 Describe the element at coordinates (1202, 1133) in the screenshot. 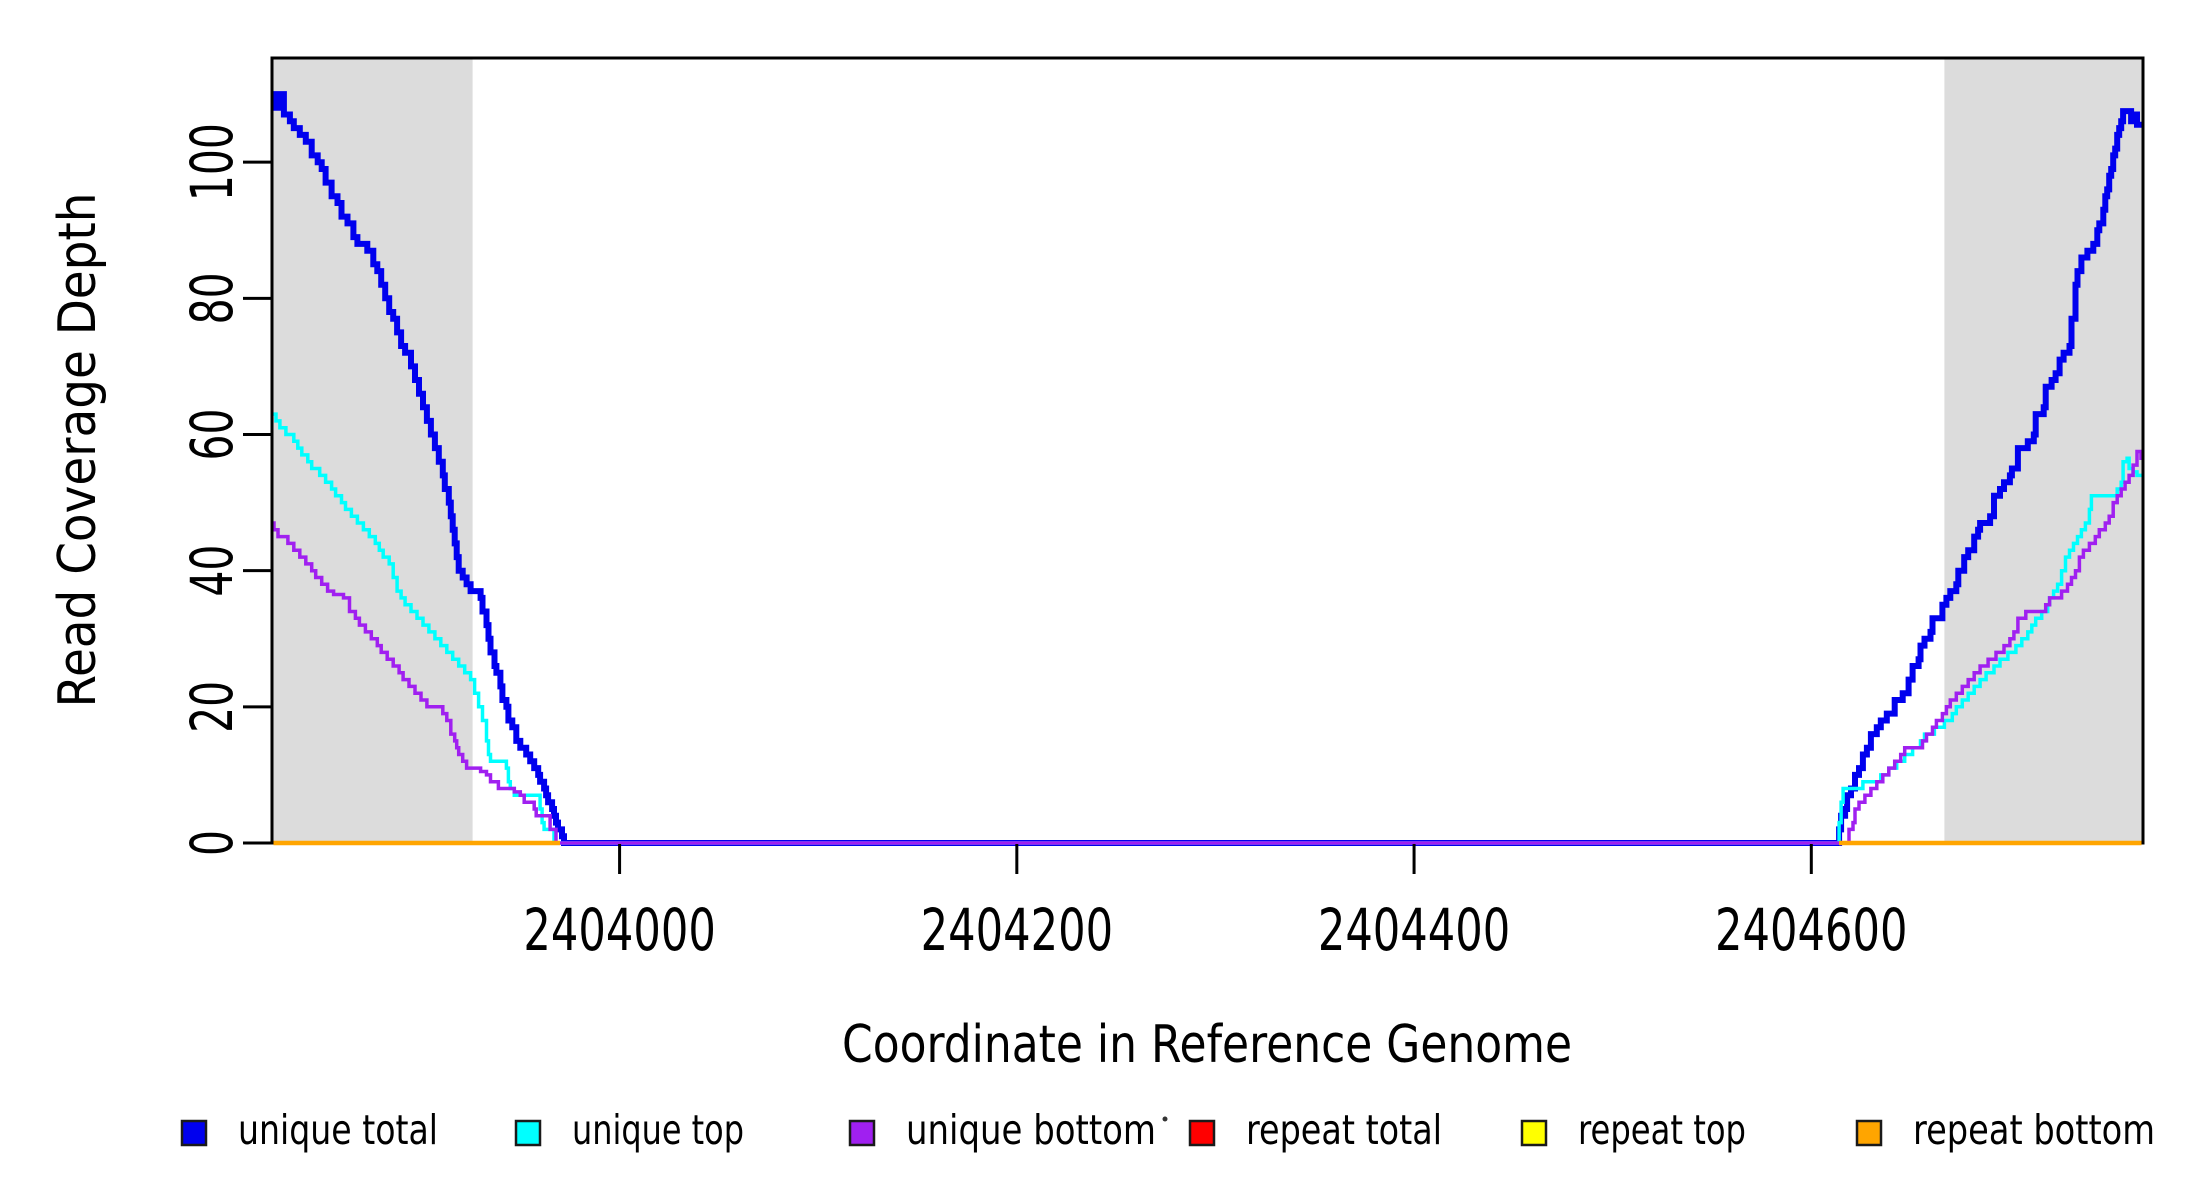

I see `legend-swatch-repeat-total` at that location.